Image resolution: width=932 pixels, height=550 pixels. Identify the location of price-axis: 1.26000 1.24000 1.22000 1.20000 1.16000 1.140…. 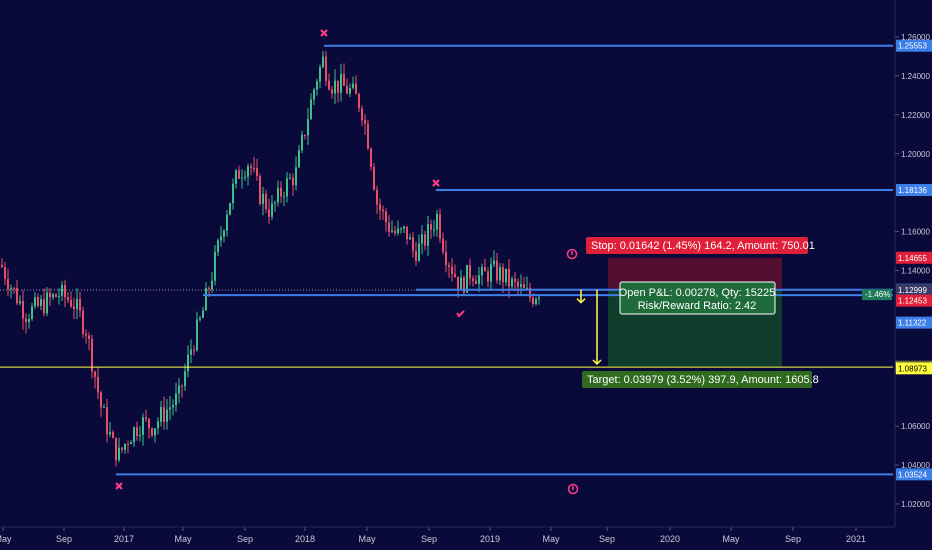
(897, 263).